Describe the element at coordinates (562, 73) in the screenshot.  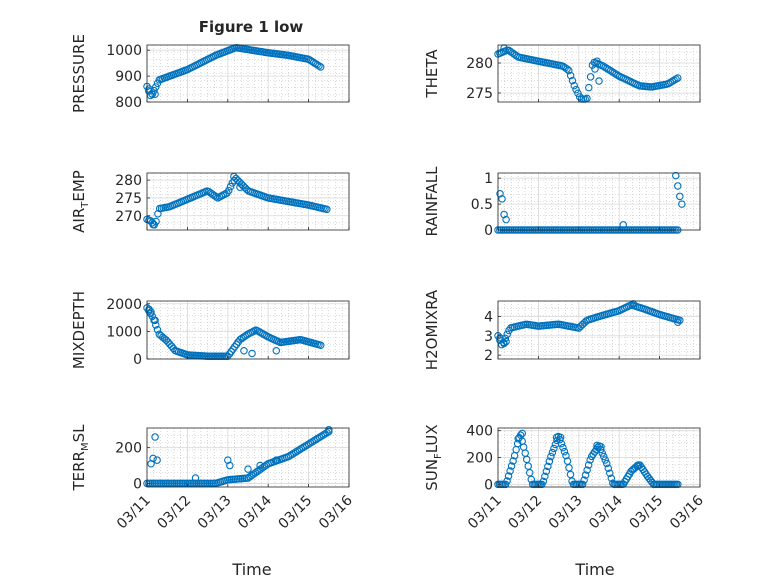
I see `subplot-theta: 275 280 THETA` at that location.